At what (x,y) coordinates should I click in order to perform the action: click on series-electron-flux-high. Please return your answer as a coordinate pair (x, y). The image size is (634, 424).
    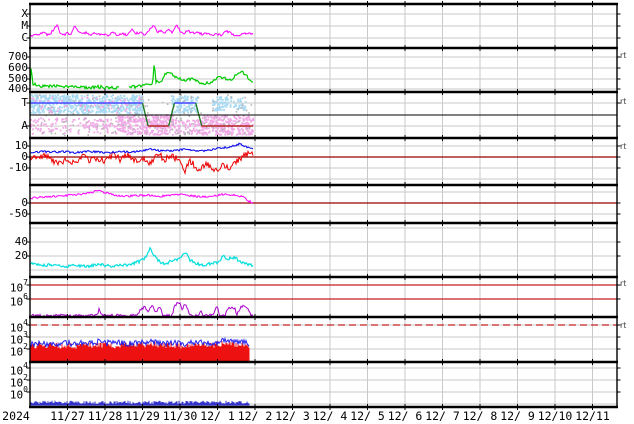
    Looking at the image, I should click on (140, 342).